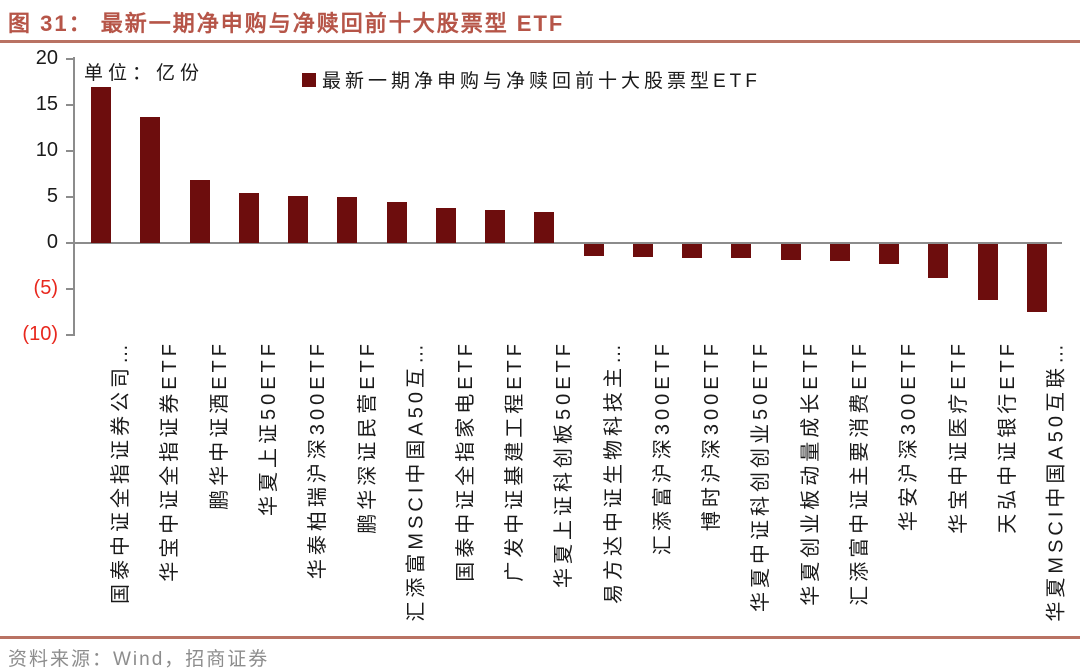 The width and height of the screenshot is (1080, 671). What do you see at coordinates (46, 104) in the screenshot?
I see `y-tick-label: 15` at bounding box center [46, 104].